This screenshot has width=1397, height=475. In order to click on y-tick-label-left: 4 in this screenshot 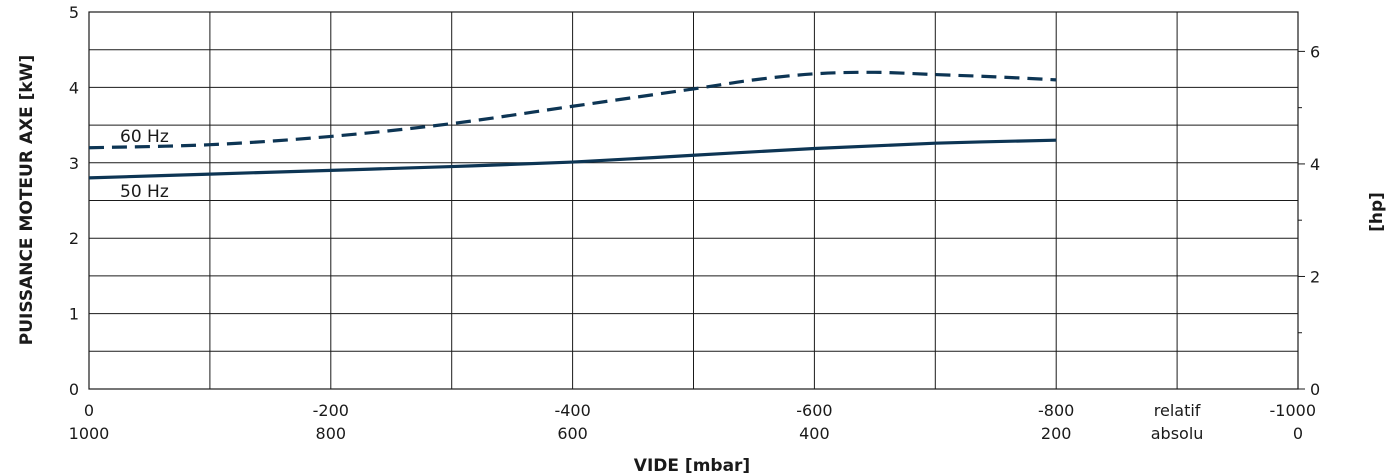, I will do `click(74, 87)`.